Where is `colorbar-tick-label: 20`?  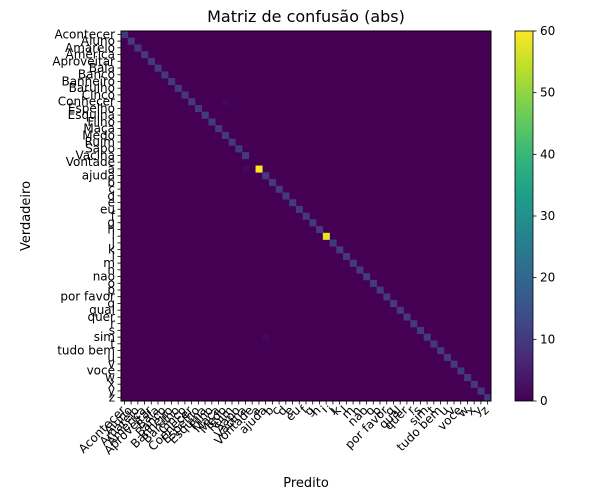 colorbar-tick-label: 20 is located at coordinates (547, 278).